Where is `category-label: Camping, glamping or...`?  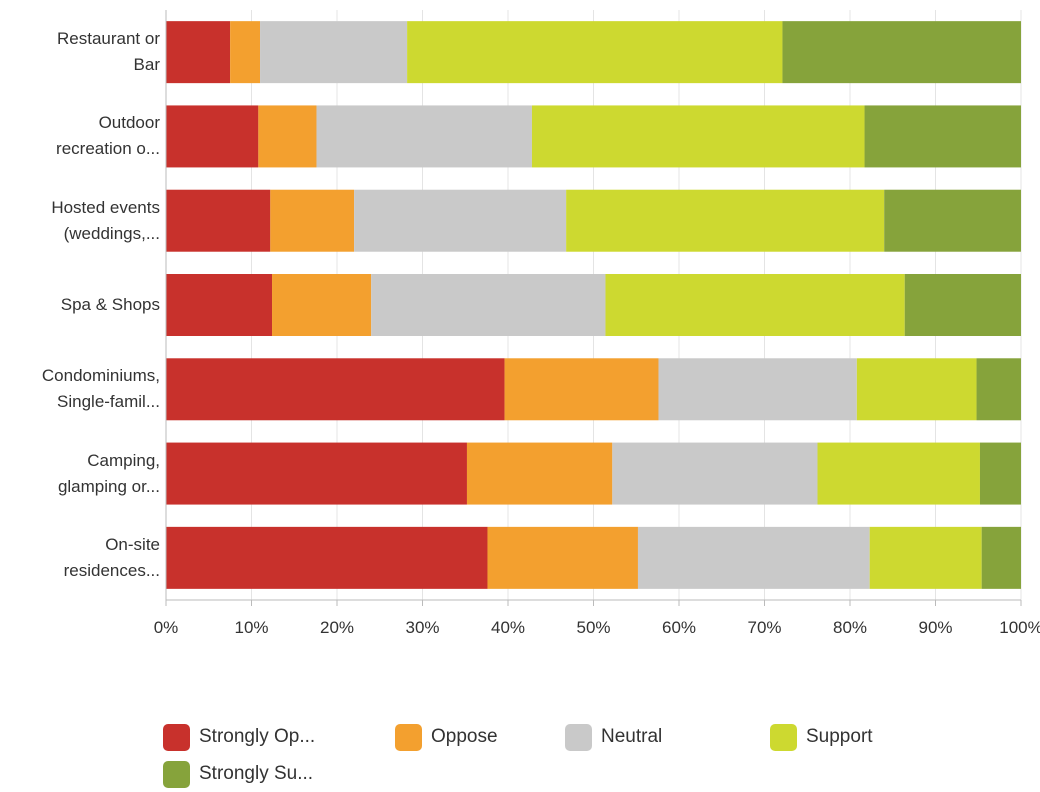
category-label: Camping, glamping or... is located at coordinates (80, 474).